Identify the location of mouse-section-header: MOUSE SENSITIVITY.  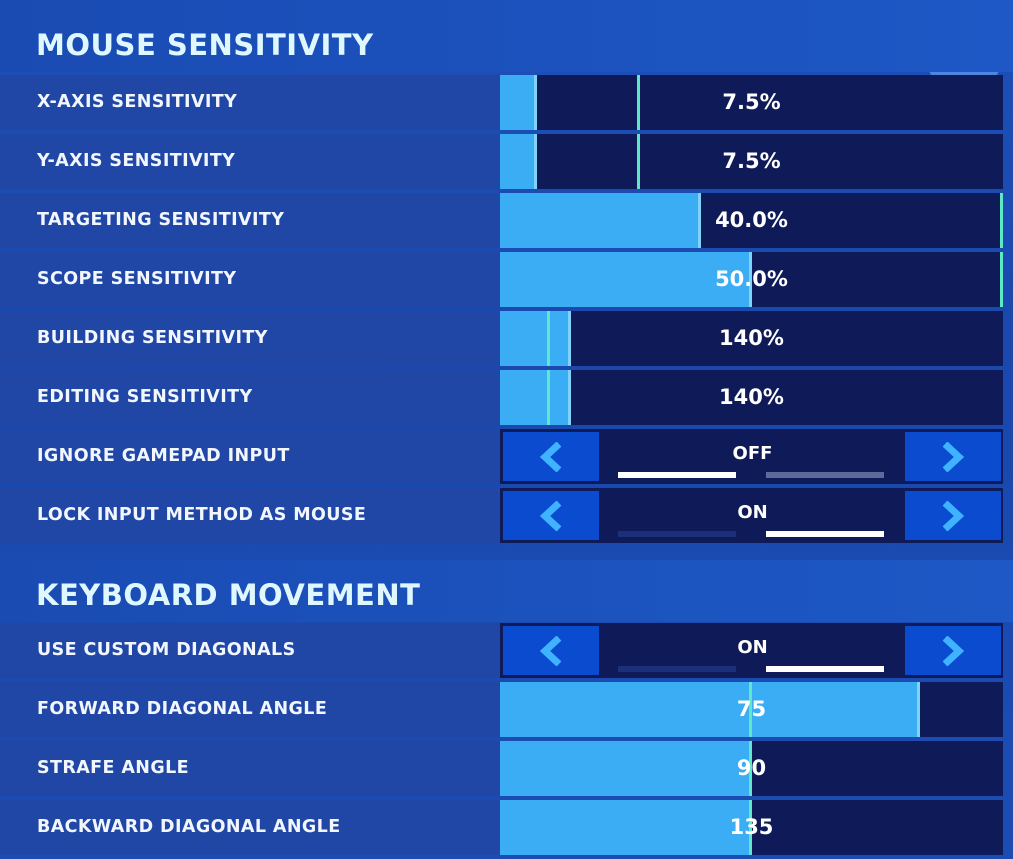
(506, 36).